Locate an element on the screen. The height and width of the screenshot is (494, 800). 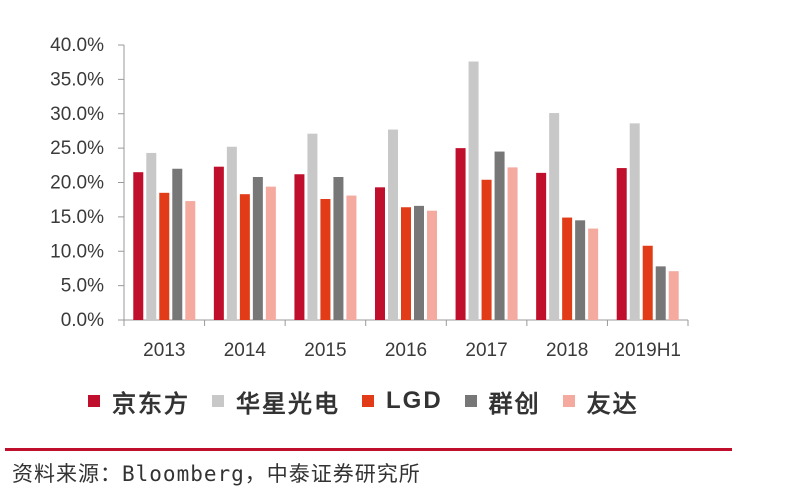
y-tick-label: 0.0% is located at coordinates (82, 320).